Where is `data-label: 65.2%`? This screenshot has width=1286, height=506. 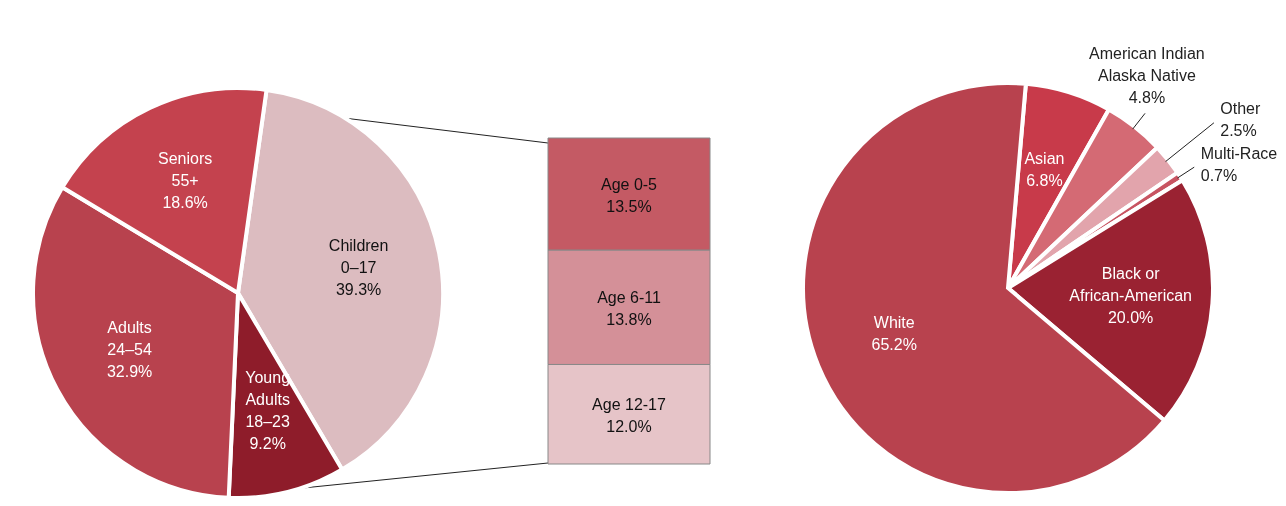 data-label: 65.2% is located at coordinates (894, 345).